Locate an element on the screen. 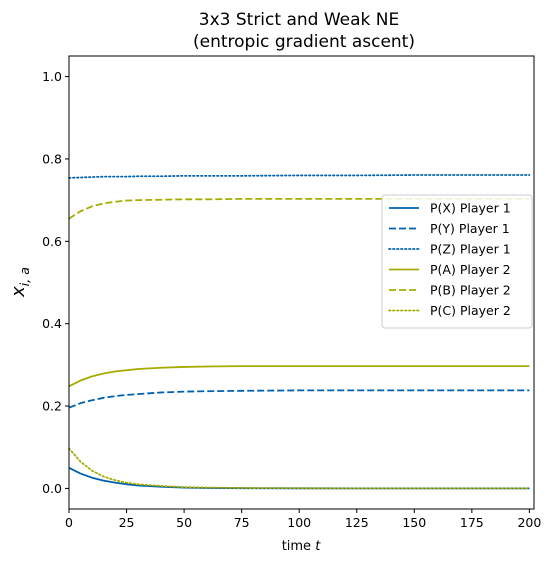 The width and height of the screenshot is (555, 567). legend-box is located at coordinates (457, 261).